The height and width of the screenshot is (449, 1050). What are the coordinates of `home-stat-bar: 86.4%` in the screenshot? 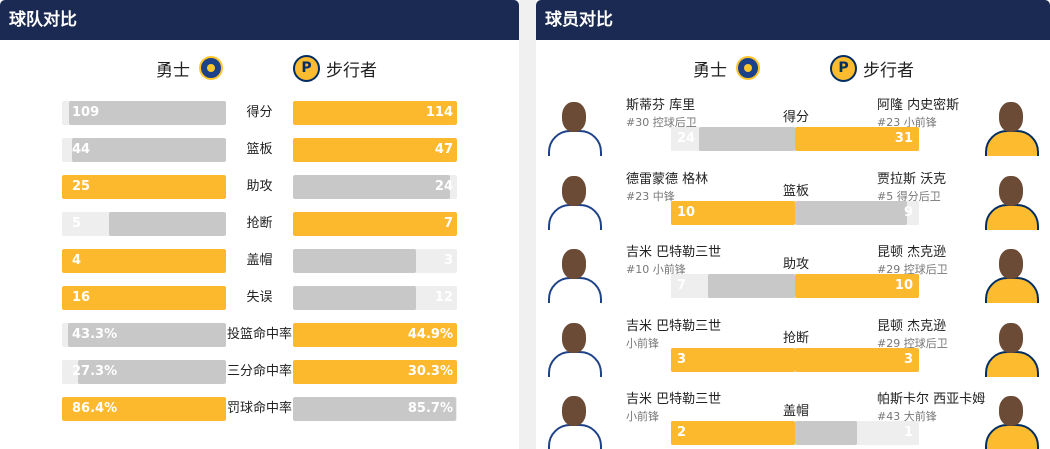 It's located at (144, 409).